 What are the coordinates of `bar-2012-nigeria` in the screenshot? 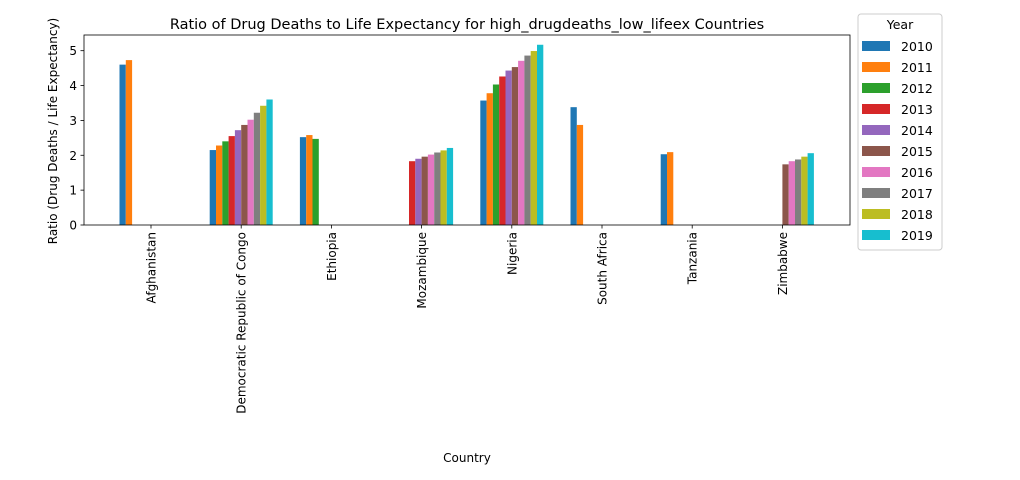 It's located at (496, 154).